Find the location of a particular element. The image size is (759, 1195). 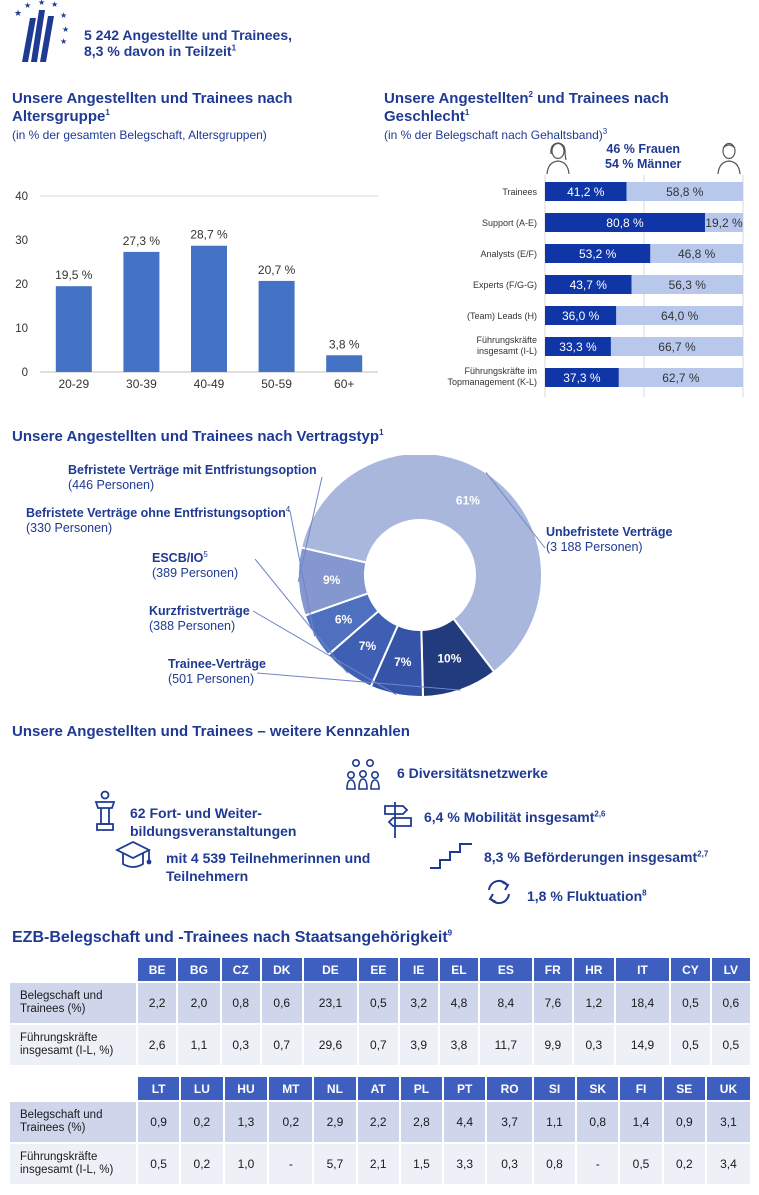

staff-value-cell: 1,4 is located at coordinates (641, 1122).